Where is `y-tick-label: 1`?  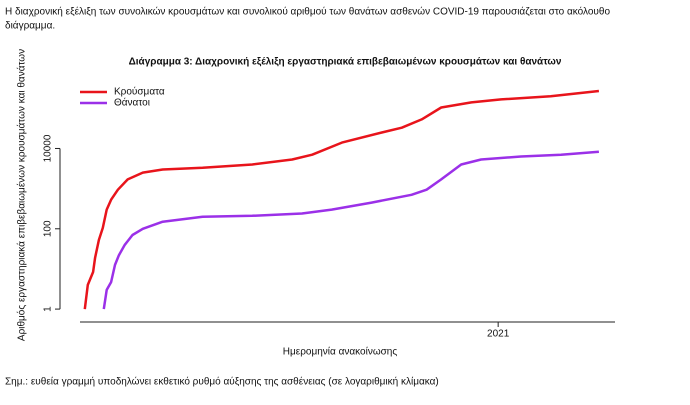 y-tick-label: 1 is located at coordinates (48, 309).